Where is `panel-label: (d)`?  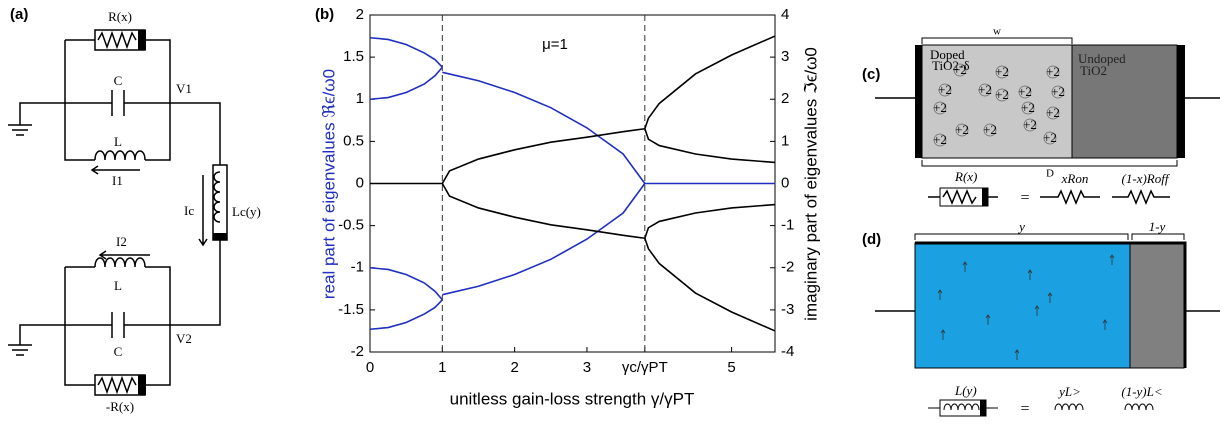 panel-label: (d) is located at coordinates (871, 239).